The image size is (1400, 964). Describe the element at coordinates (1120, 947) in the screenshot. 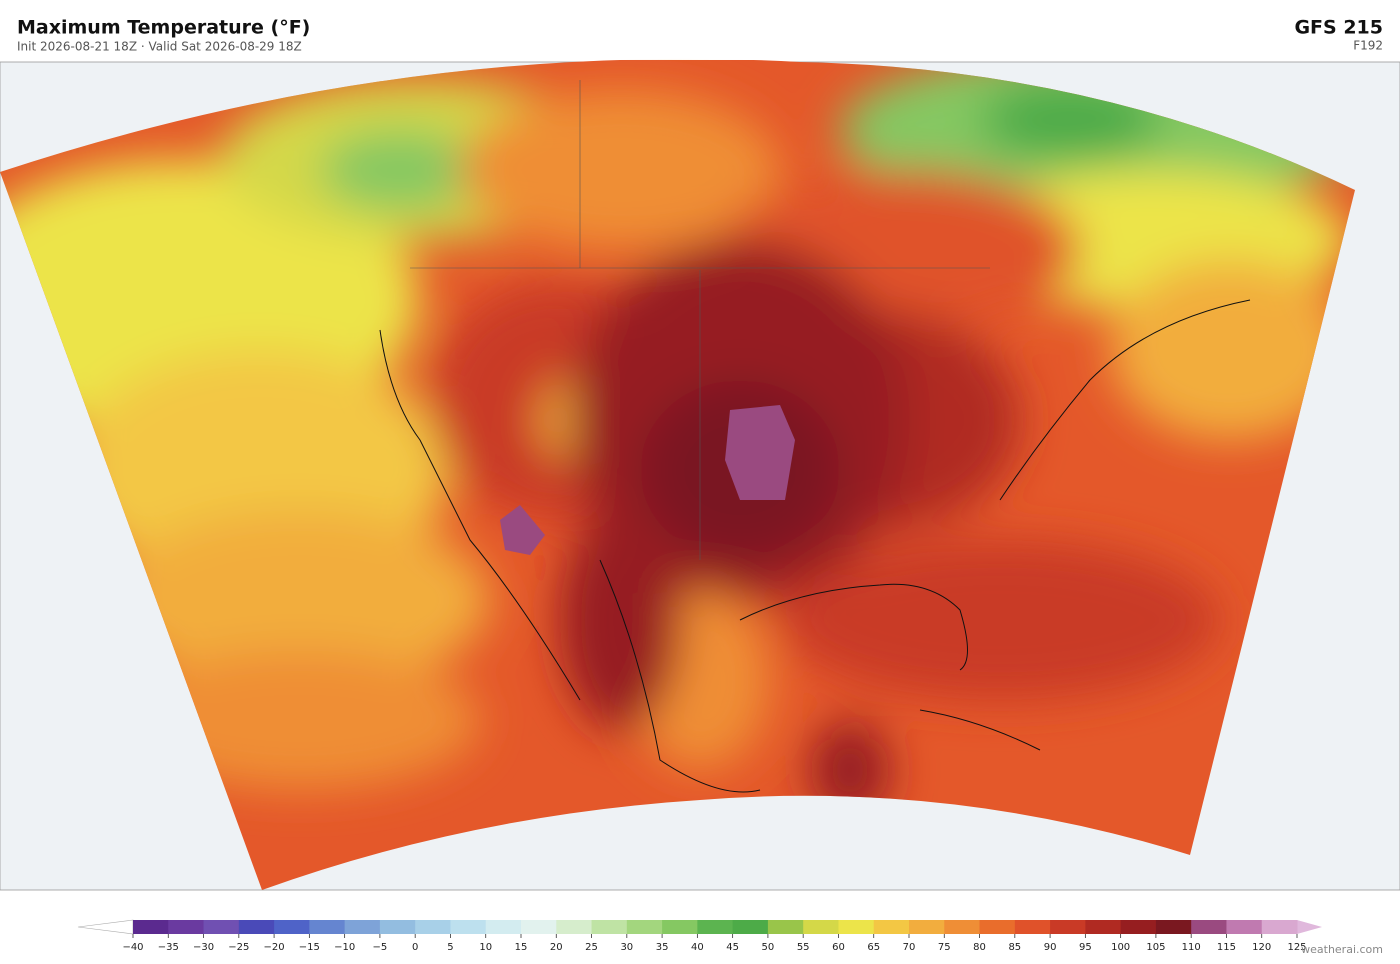

I see `colorbar-tick-label: 100` at that location.